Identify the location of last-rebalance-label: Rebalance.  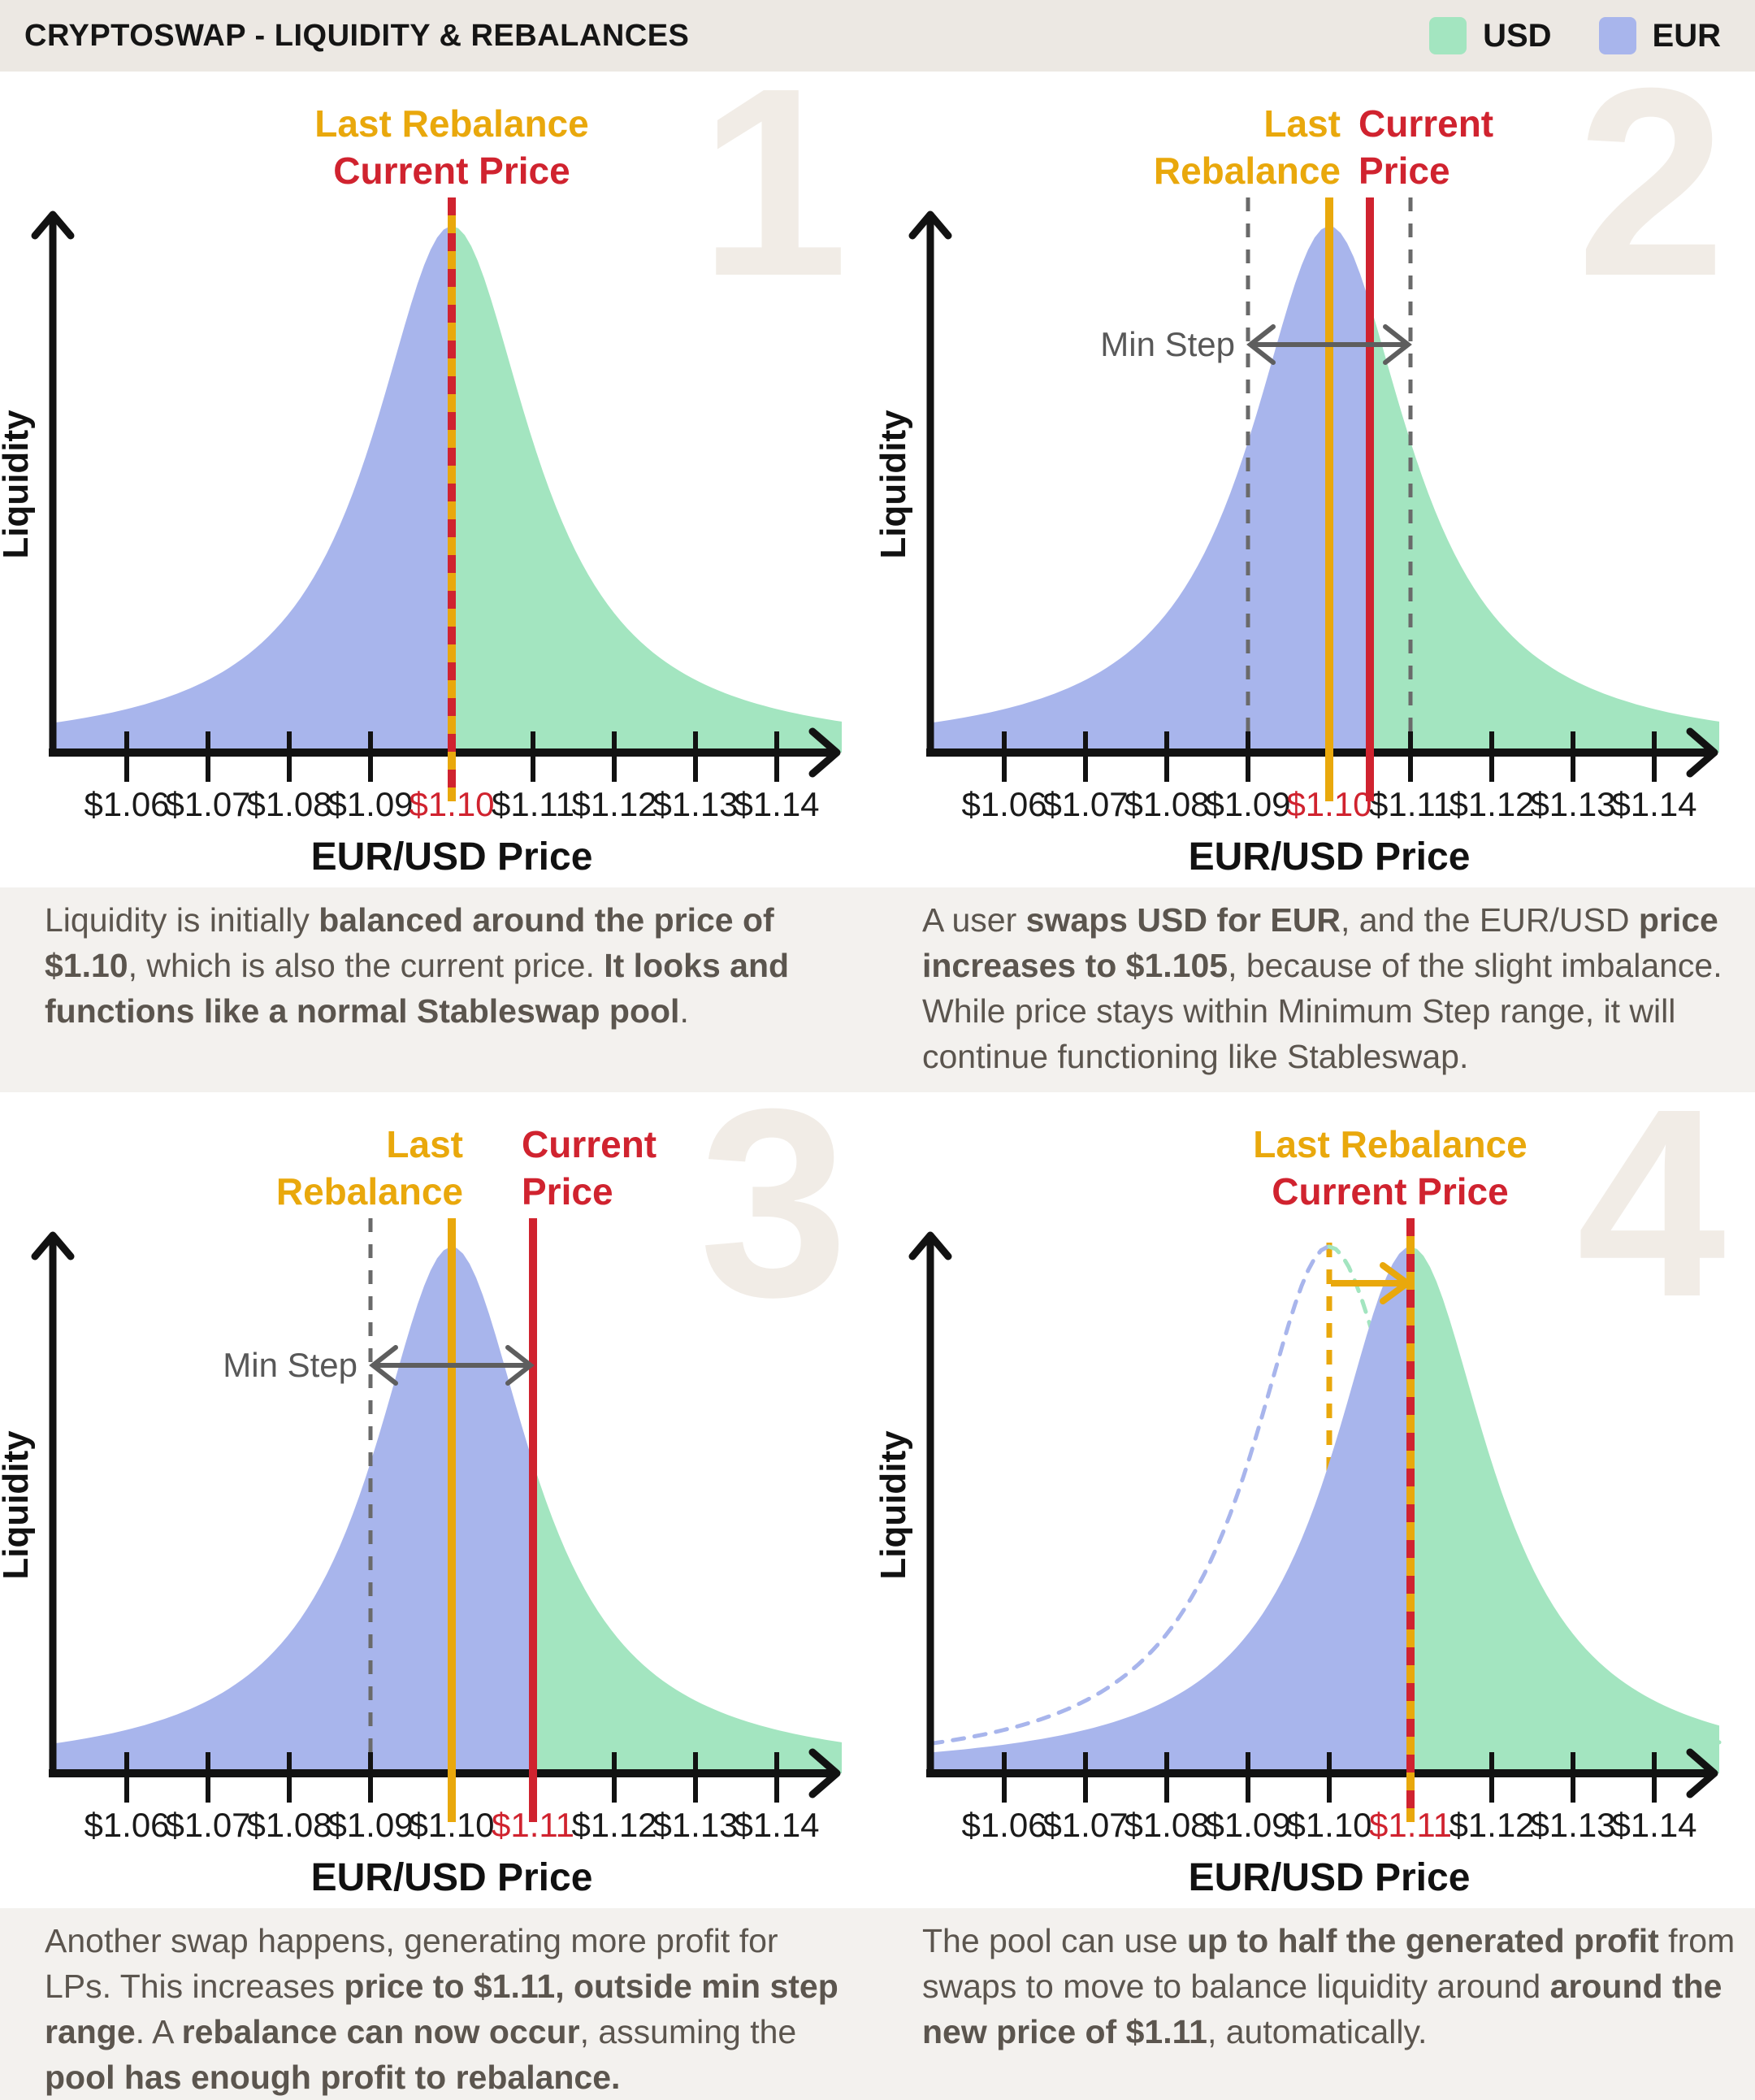
(369, 1191).